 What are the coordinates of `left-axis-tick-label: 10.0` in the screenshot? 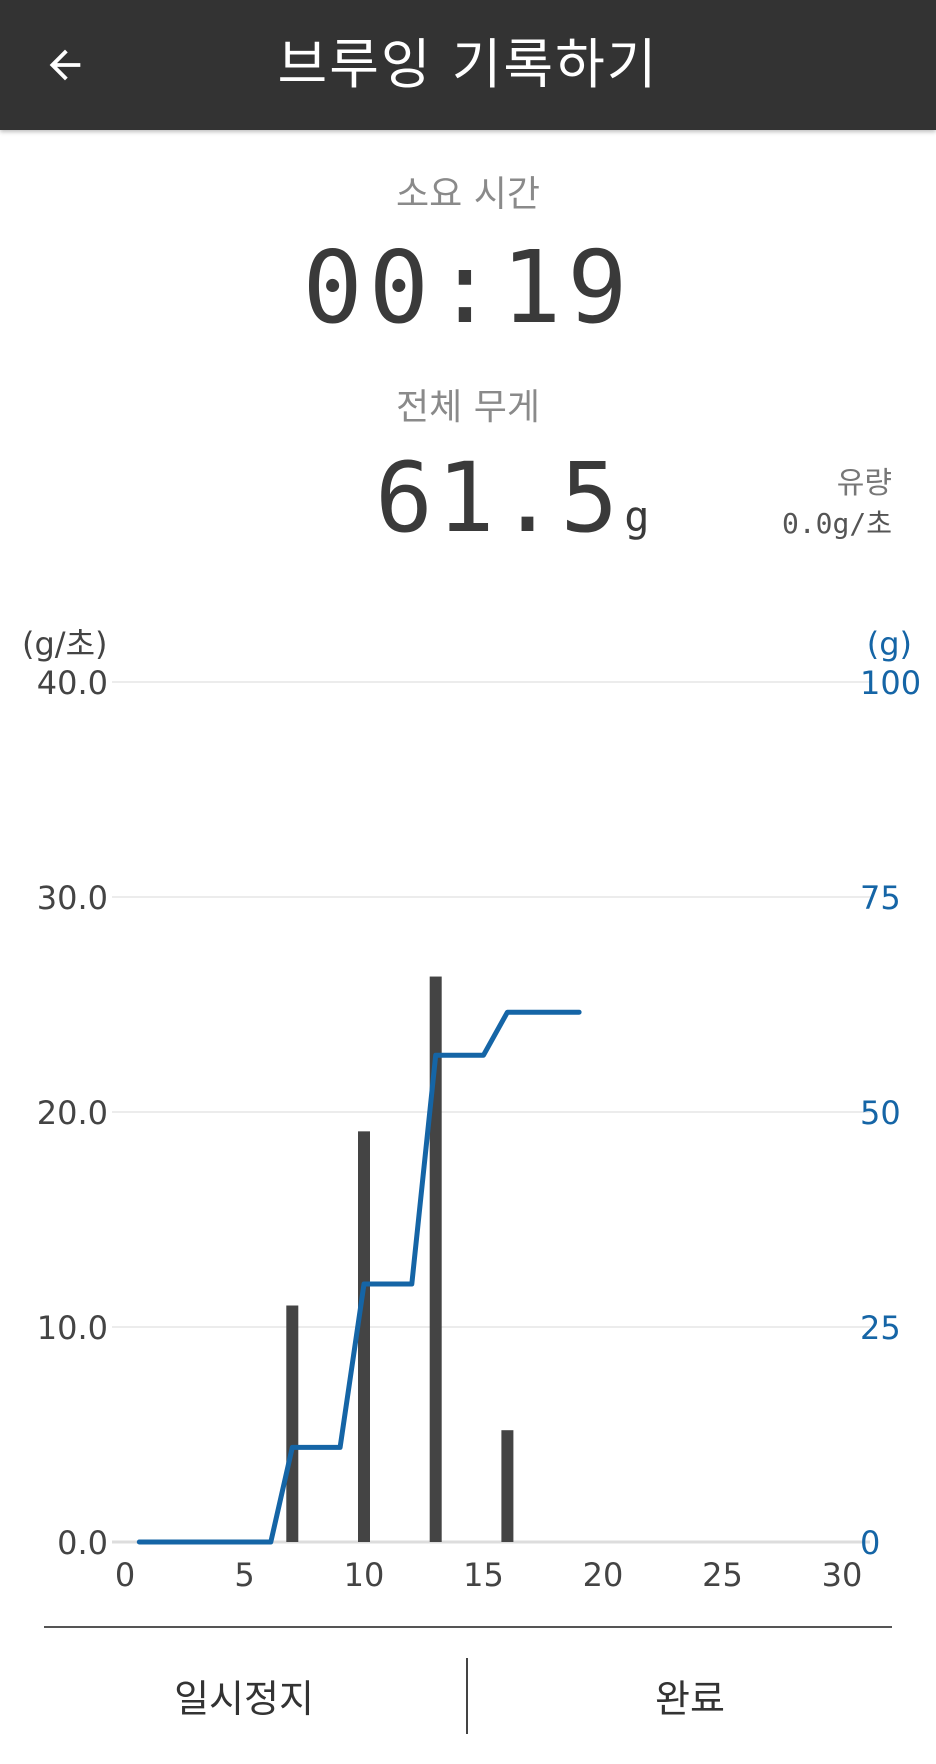 It's located at (72, 1328).